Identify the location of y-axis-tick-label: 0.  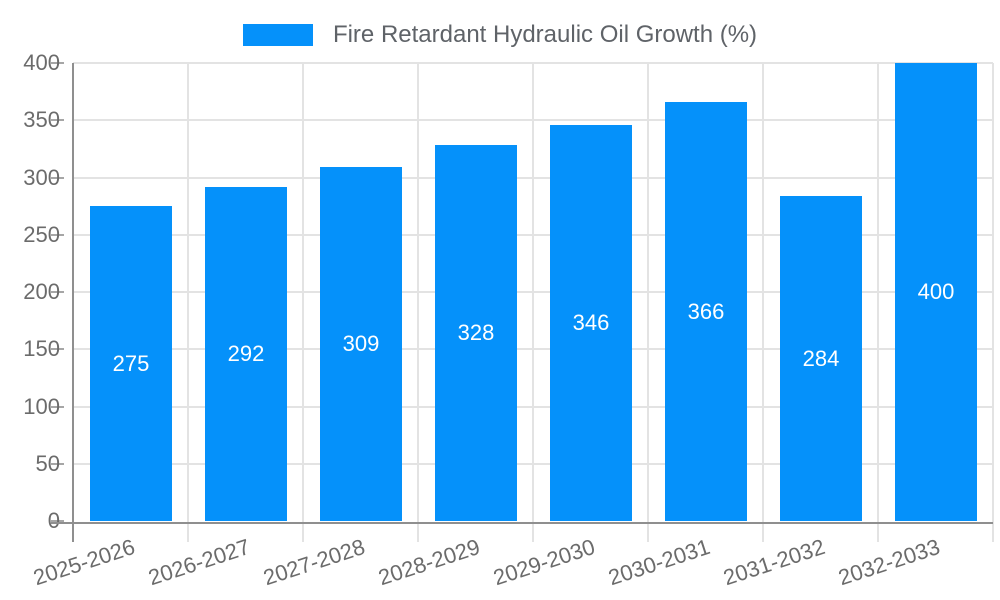
(53, 520).